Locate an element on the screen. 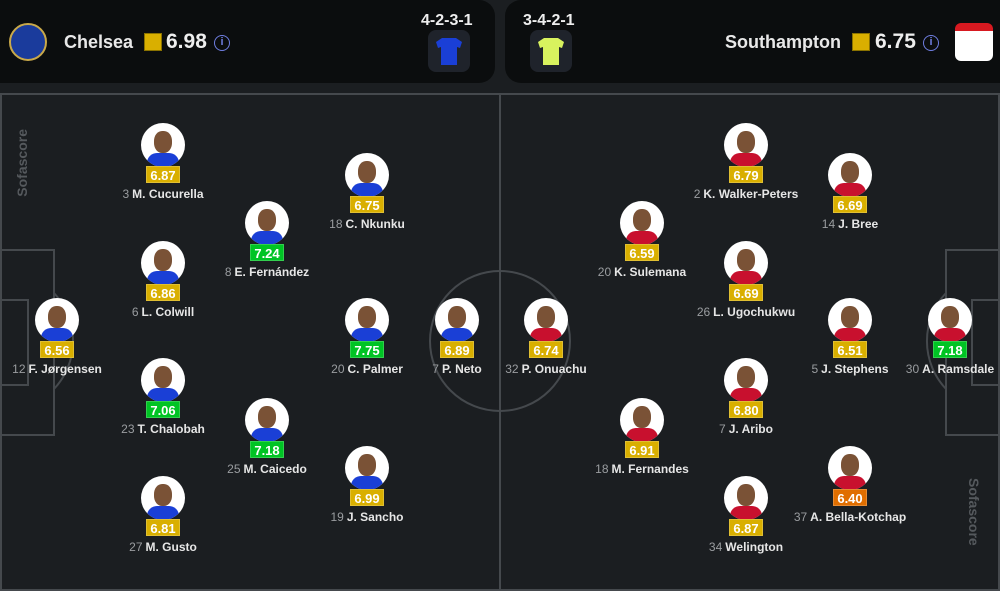 The height and width of the screenshot is (591, 1000). player-label: 7 P. Neto is located at coordinates (457, 369).